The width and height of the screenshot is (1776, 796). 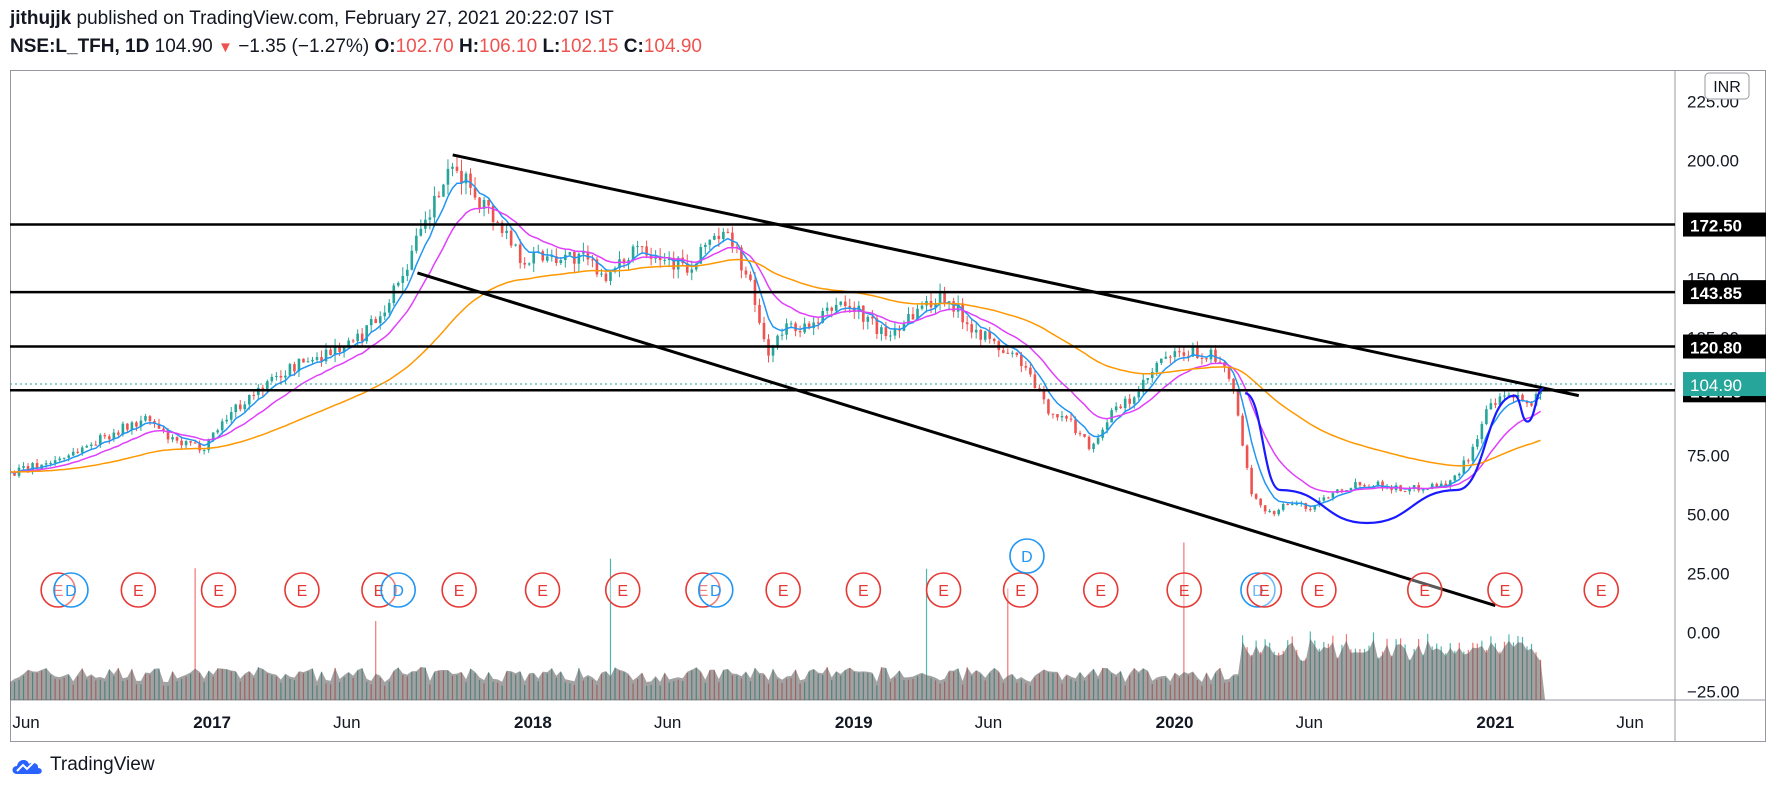 I want to click on cup-curve, so click(x=1394, y=456).